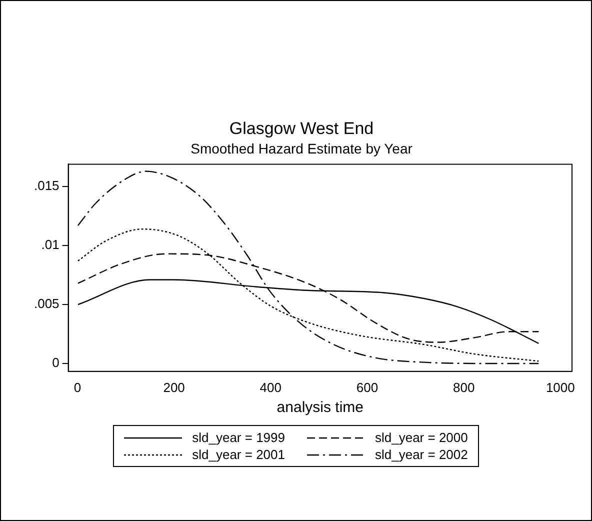  Describe the element at coordinates (50, 244) in the screenshot. I see `y-tick-label: .01` at that location.